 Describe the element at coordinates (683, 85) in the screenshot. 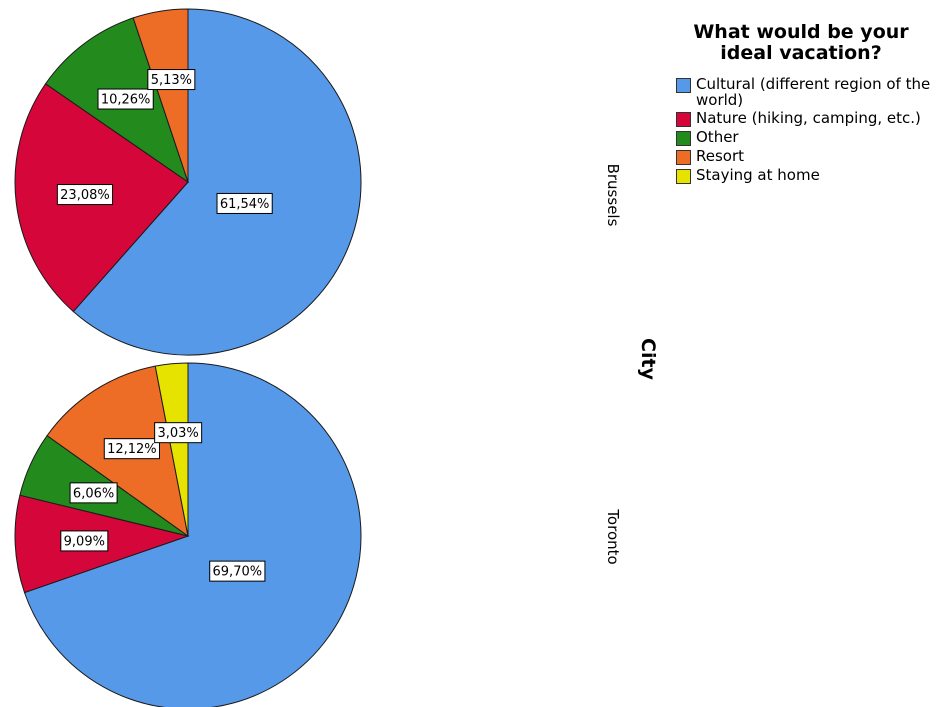

I see `legend-swatch-cultural` at that location.